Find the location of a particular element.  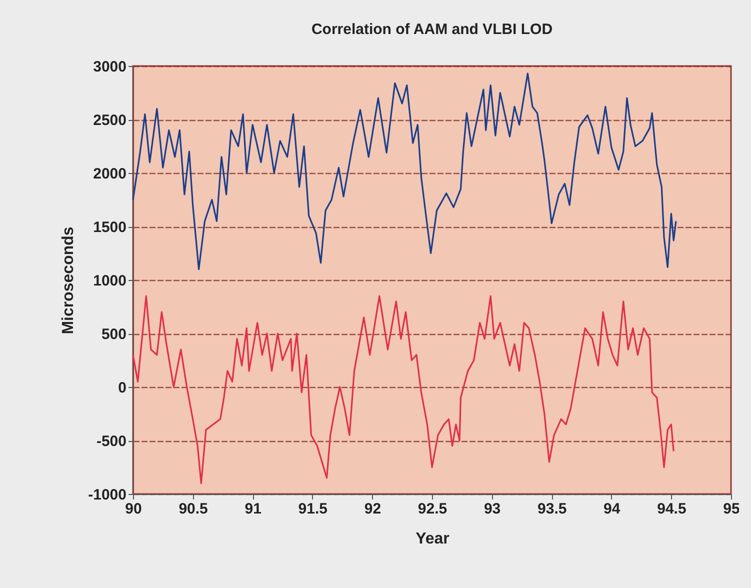

x-tick-label: 90 is located at coordinates (133, 509).